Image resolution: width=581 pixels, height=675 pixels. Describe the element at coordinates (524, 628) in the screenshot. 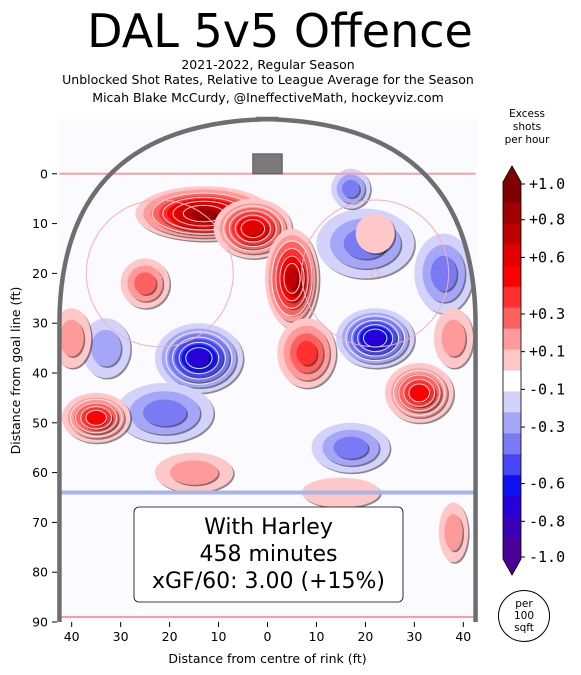

I see `unit-line: sqft` at that location.